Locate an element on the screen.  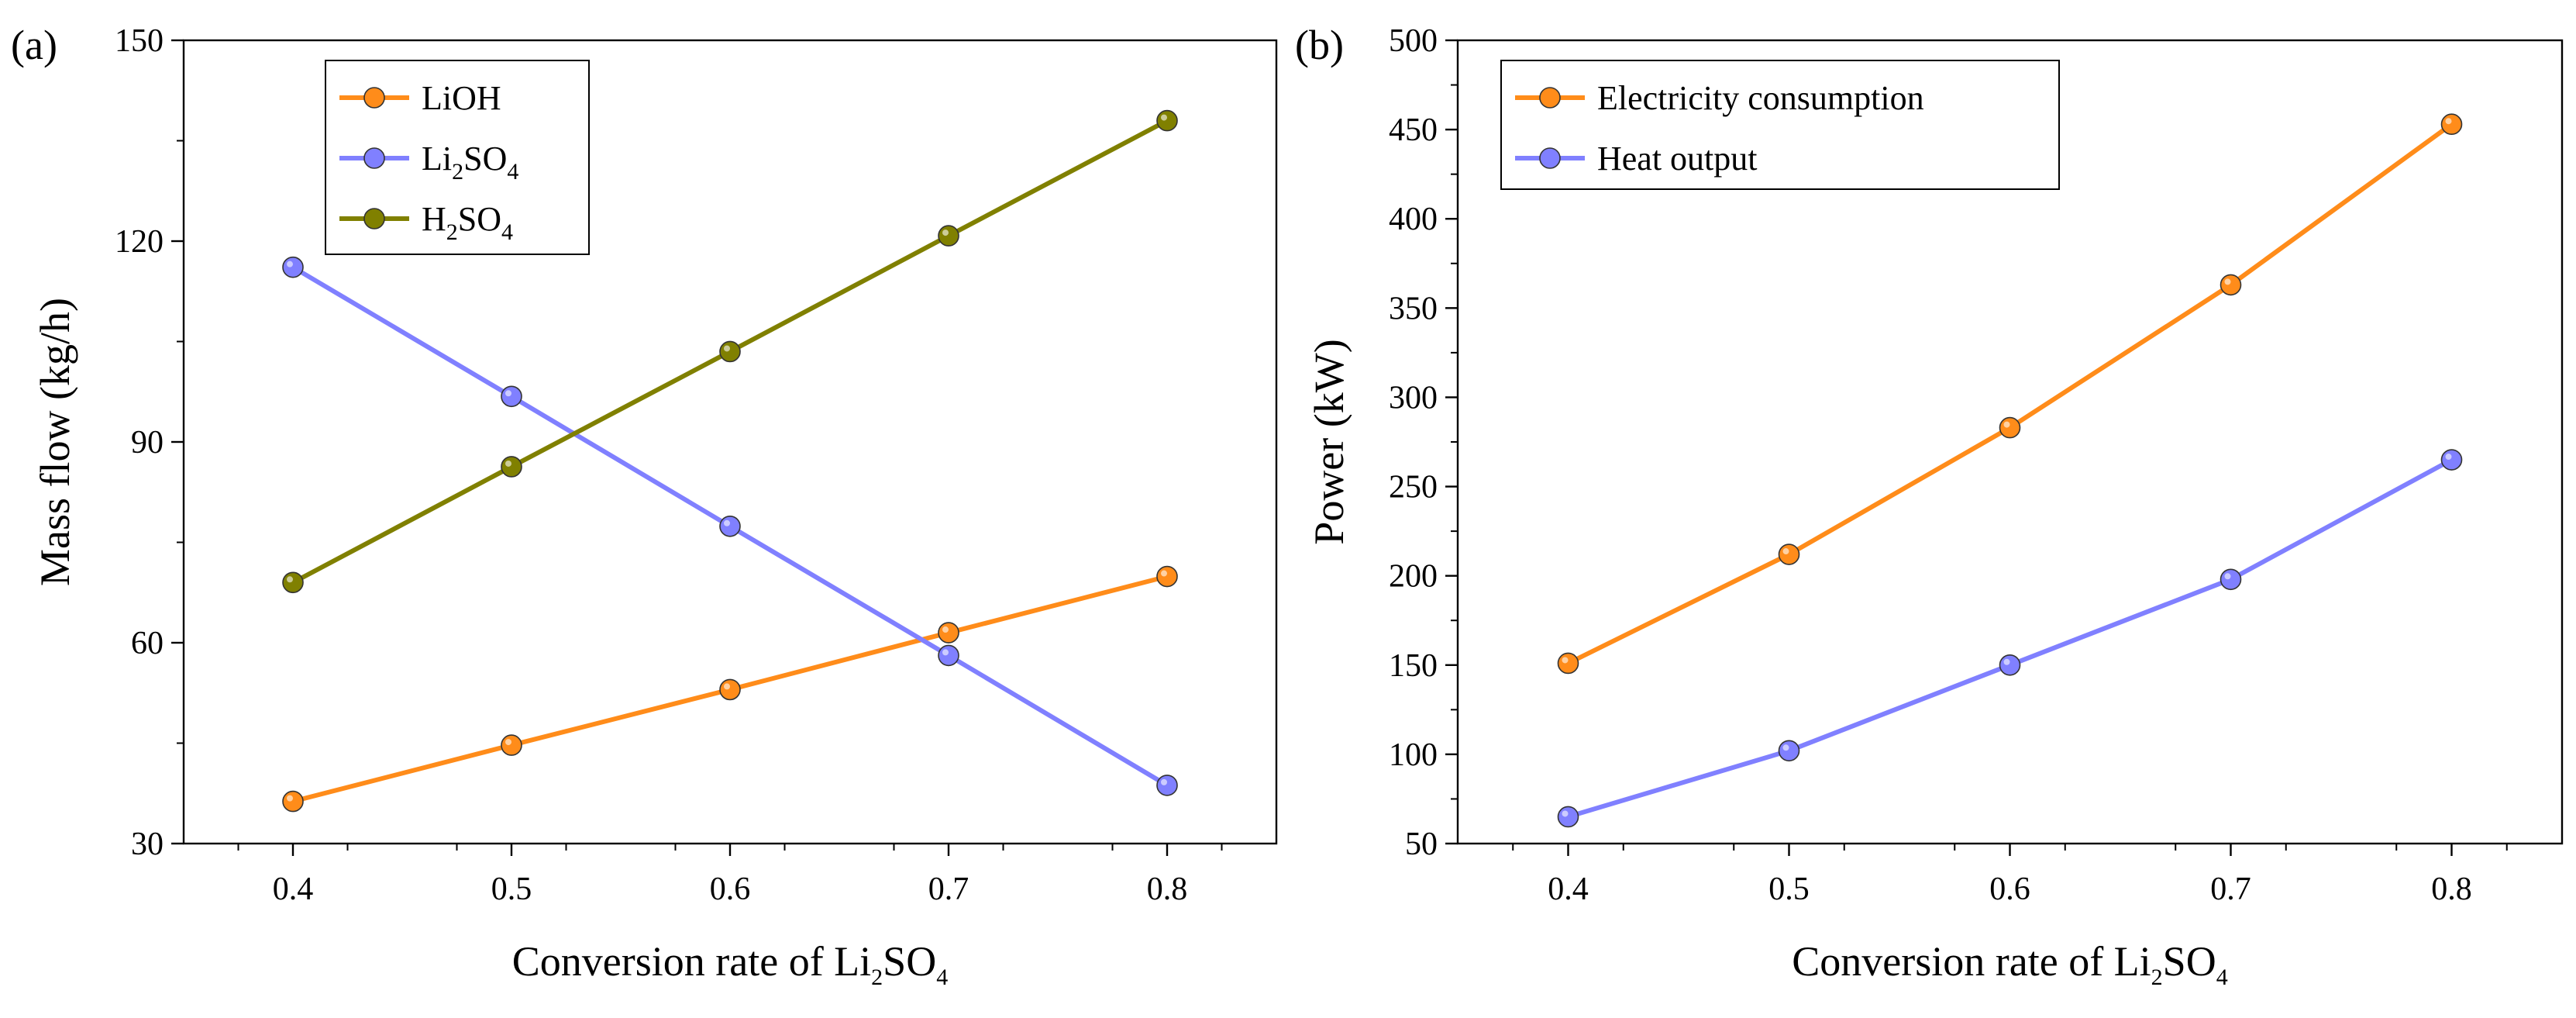
series-Heat output is located at coordinates (2010, 638).